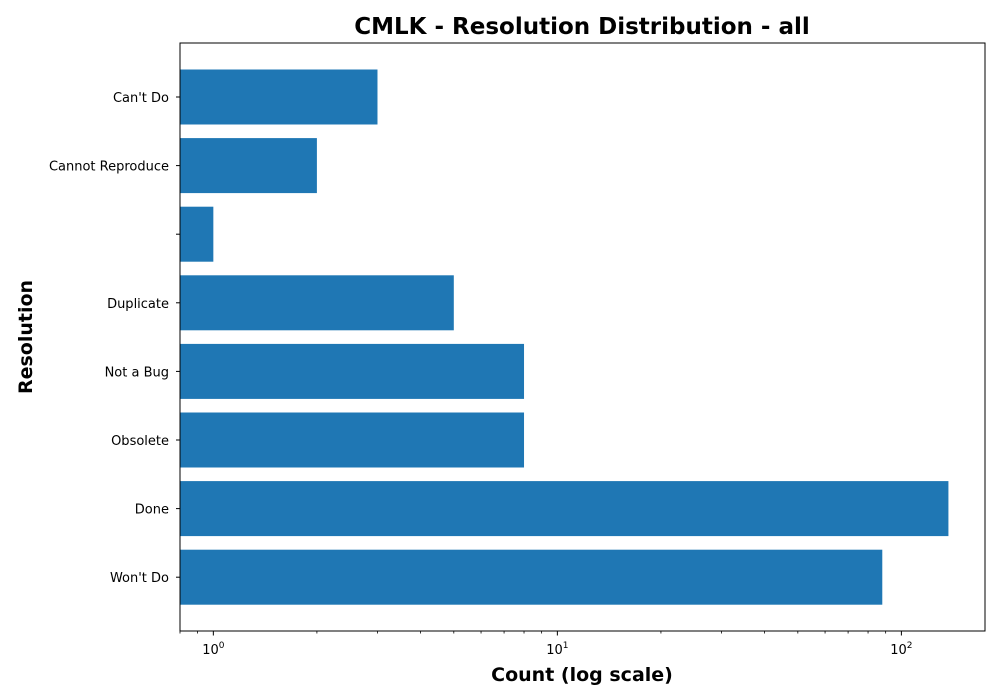  I want to click on y-tick-label: Can't Do, so click(141, 98).